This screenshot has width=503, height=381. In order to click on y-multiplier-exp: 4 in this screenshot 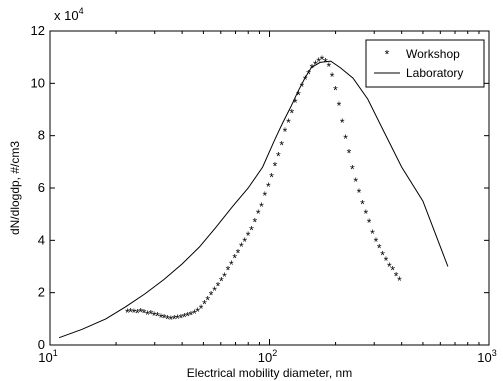, I will do `click(81, 11)`.